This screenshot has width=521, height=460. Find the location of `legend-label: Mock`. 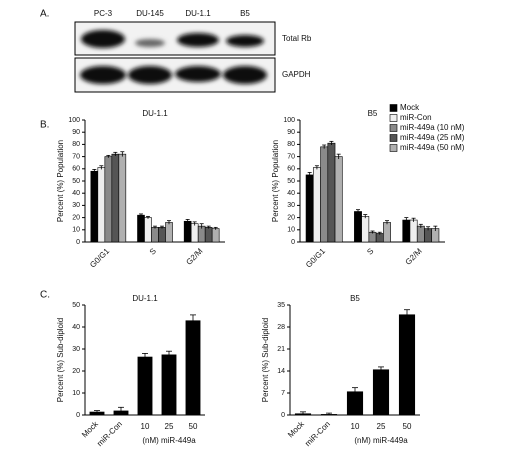

legend-label: Mock is located at coordinates (410, 107).